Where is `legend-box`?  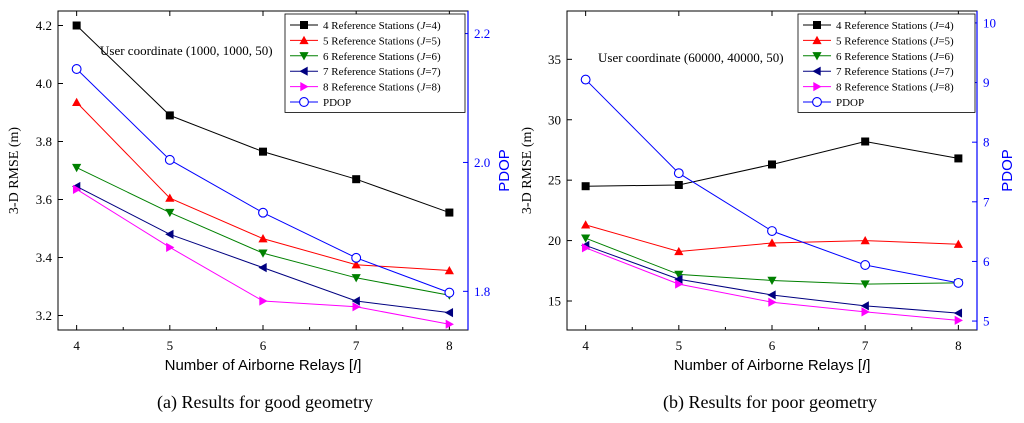 legend-box is located at coordinates (375, 63).